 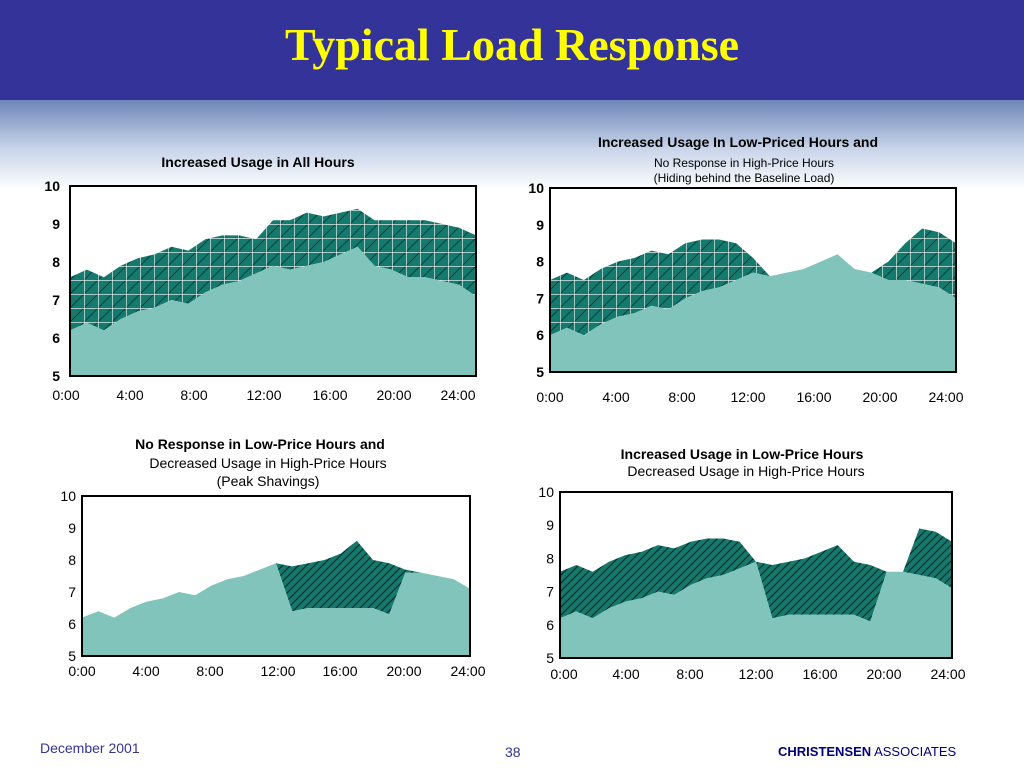 What do you see at coordinates (72, 560) in the screenshot?
I see `chart-3-y-tick-label: 8` at bounding box center [72, 560].